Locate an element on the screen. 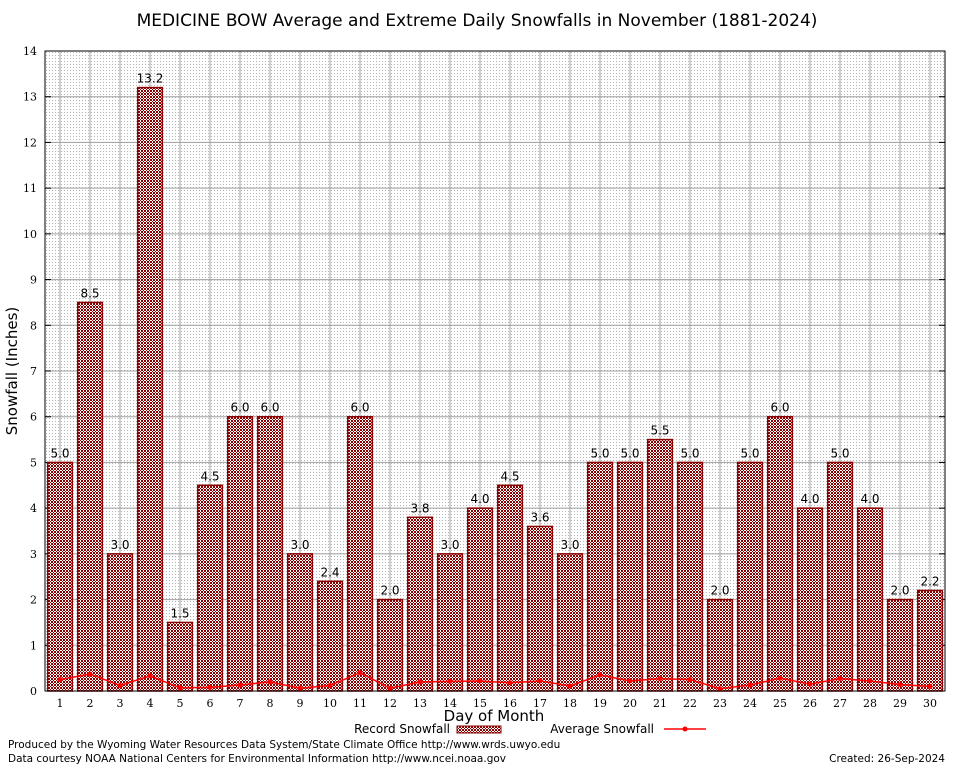 The width and height of the screenshot is (954, 768). y-tick-label: 7 is located at coordinates (33, 371).